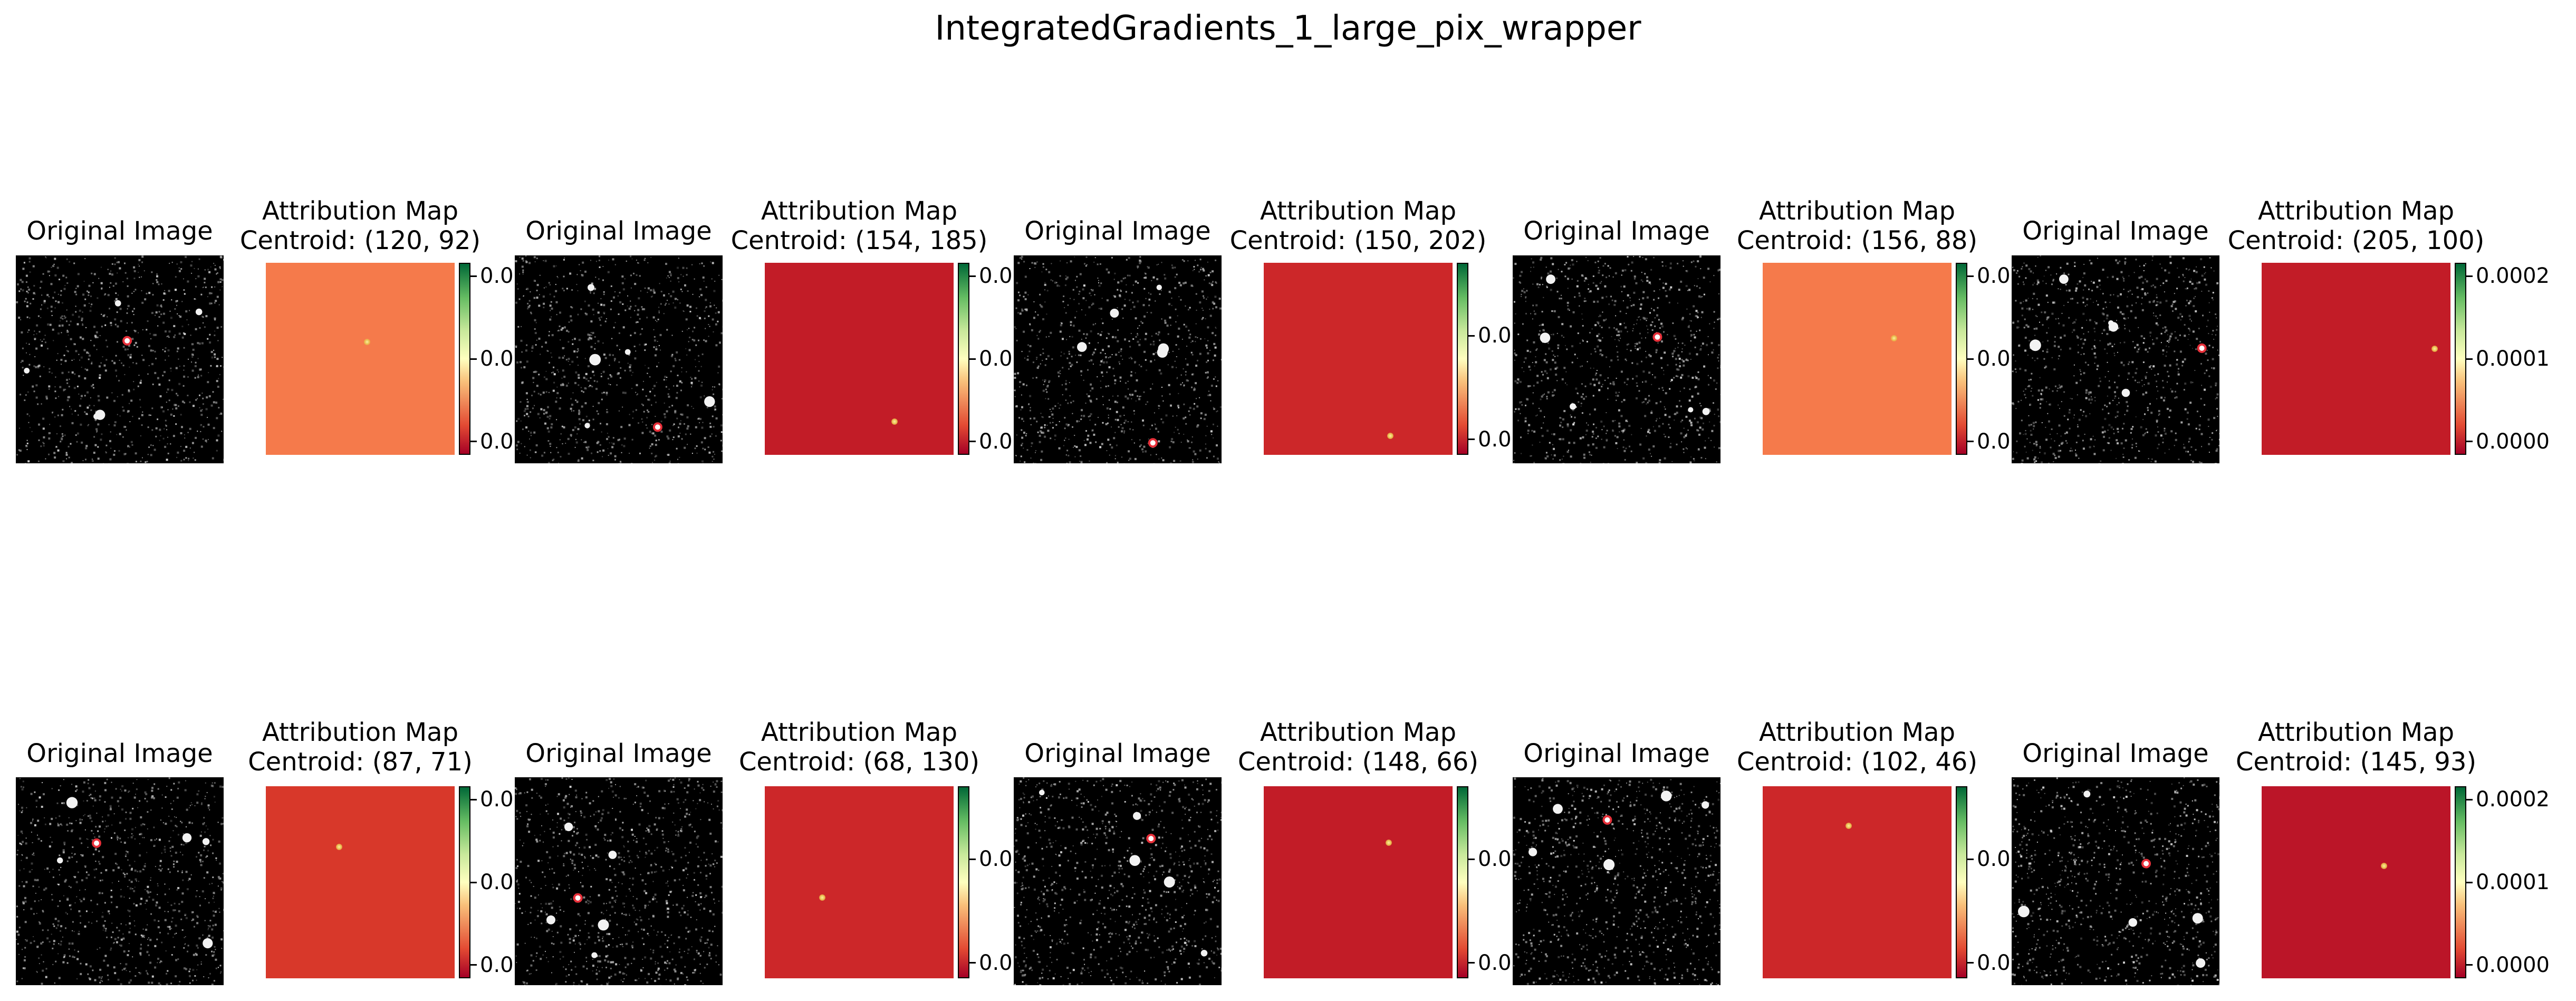  What do you see at coordinates (1288, 28) in the screenshot?
I see `figure-title: IntegratedGradients_1_large_pix_wrapper` at bounding box center [1288, 28].